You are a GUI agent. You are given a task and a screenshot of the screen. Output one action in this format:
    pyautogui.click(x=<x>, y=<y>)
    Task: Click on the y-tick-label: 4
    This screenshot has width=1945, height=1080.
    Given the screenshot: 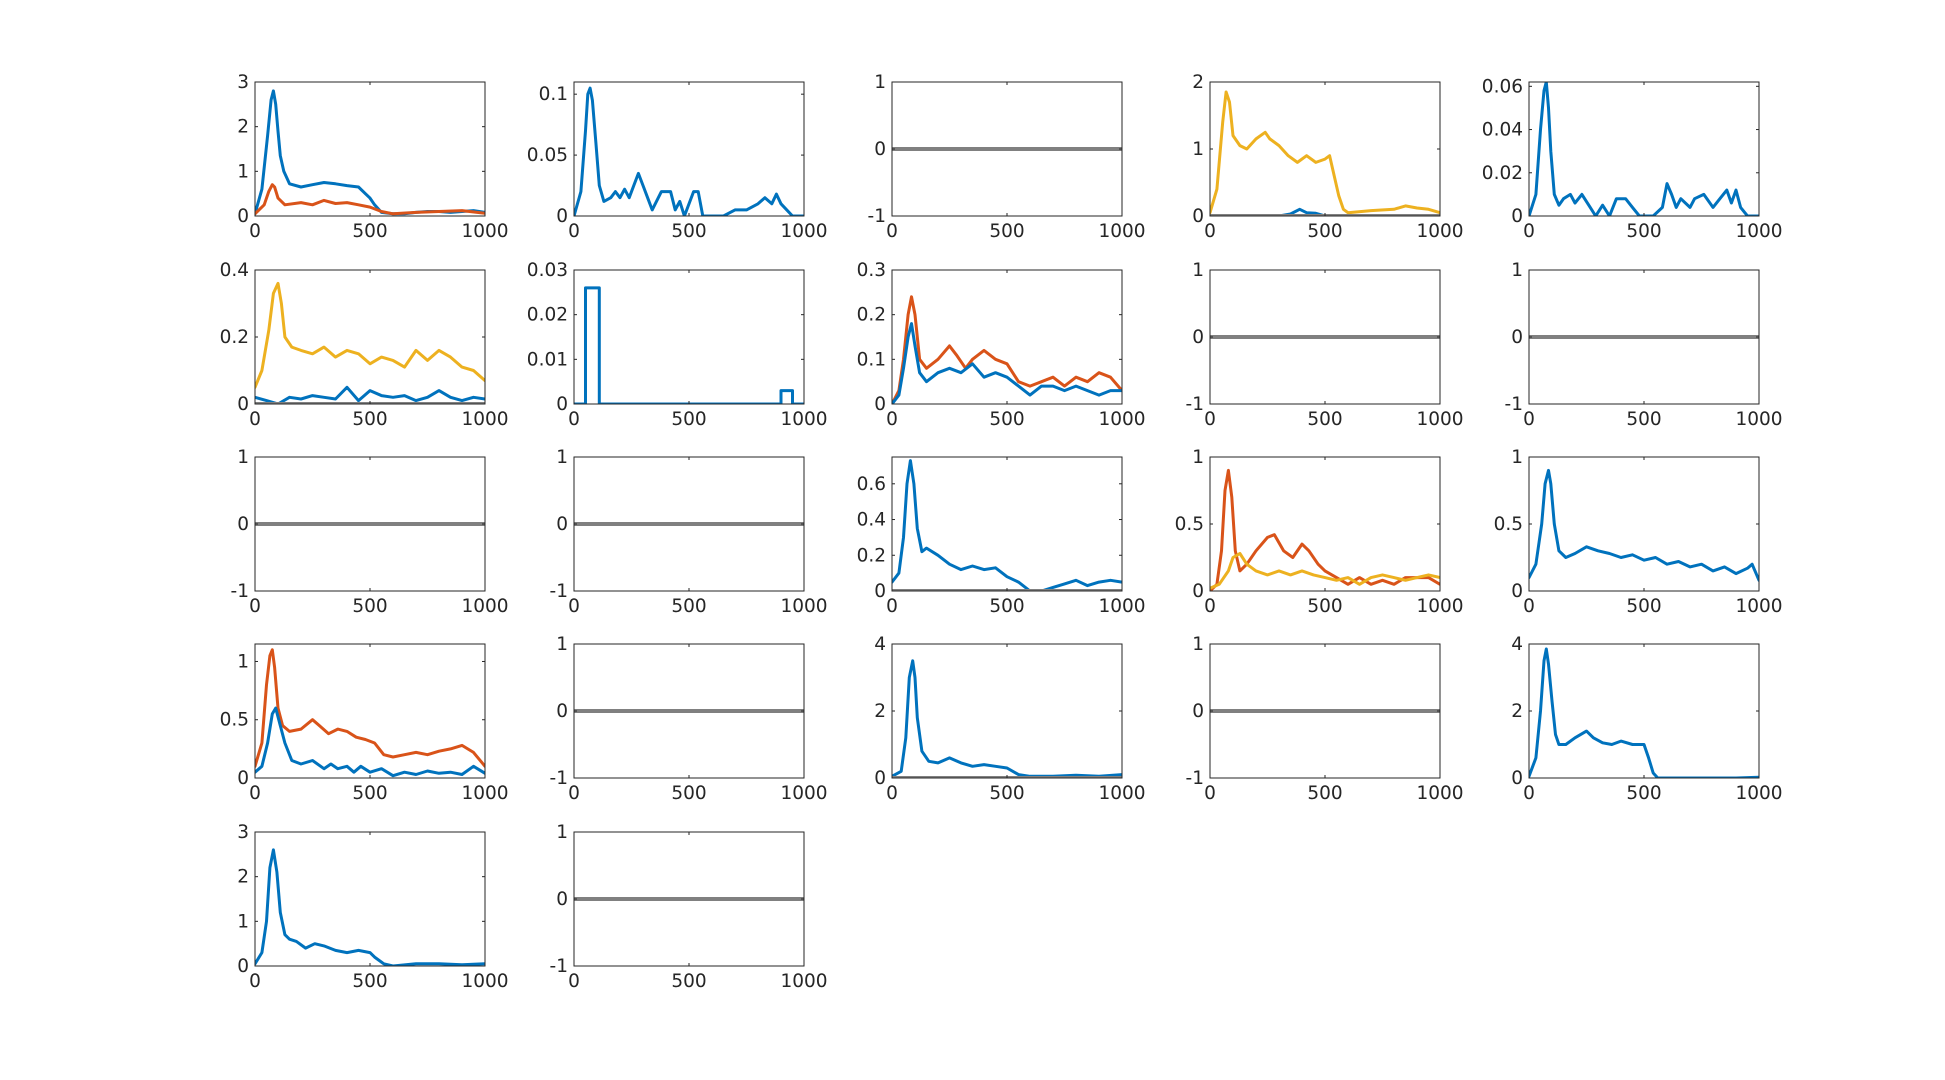 What is the action you would take?
    pyautogui.click(x=1517, y=644)
    